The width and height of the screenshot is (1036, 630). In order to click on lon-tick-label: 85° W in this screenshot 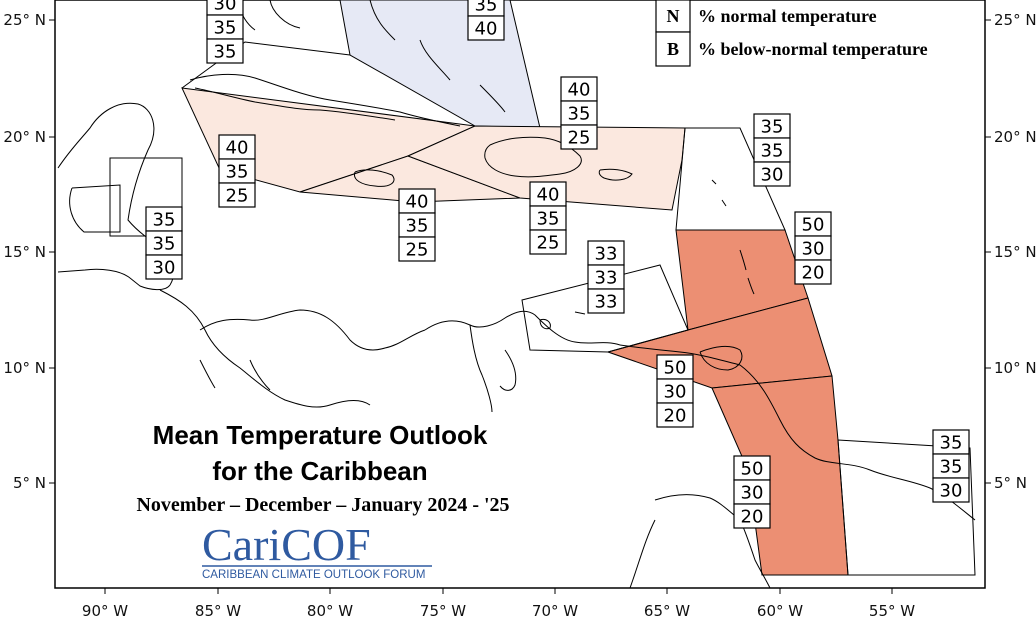, I will do `click(218, 611)`.